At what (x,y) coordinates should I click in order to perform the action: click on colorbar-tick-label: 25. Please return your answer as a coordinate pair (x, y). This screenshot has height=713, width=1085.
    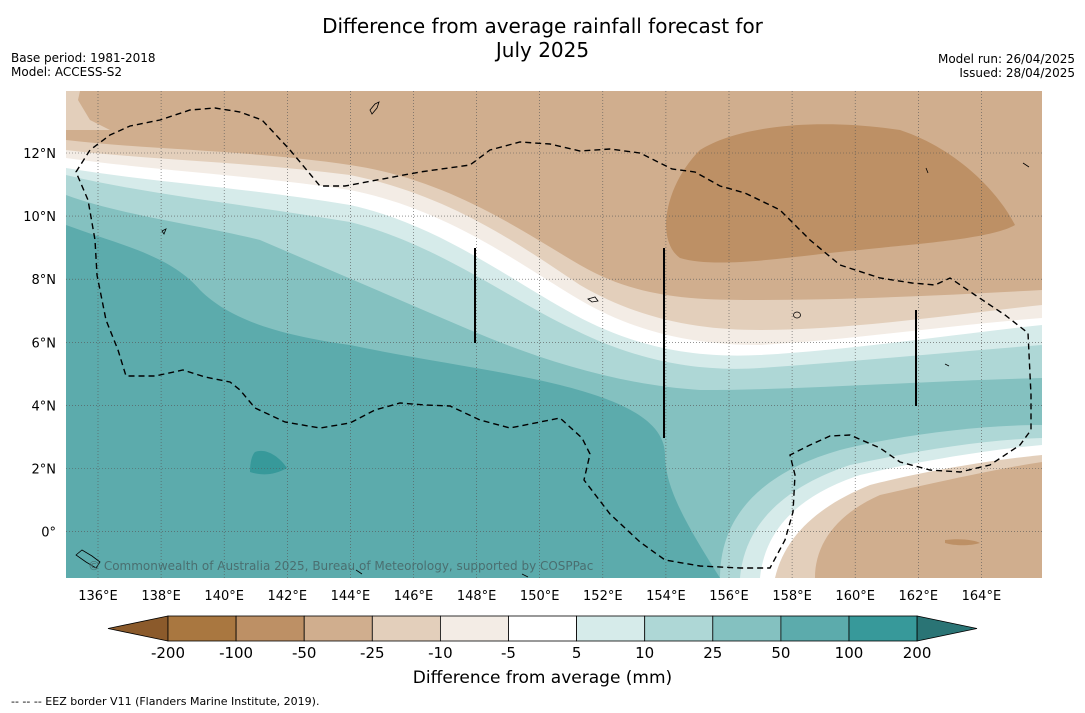
    Looking at the image, I should click on (712, 653).